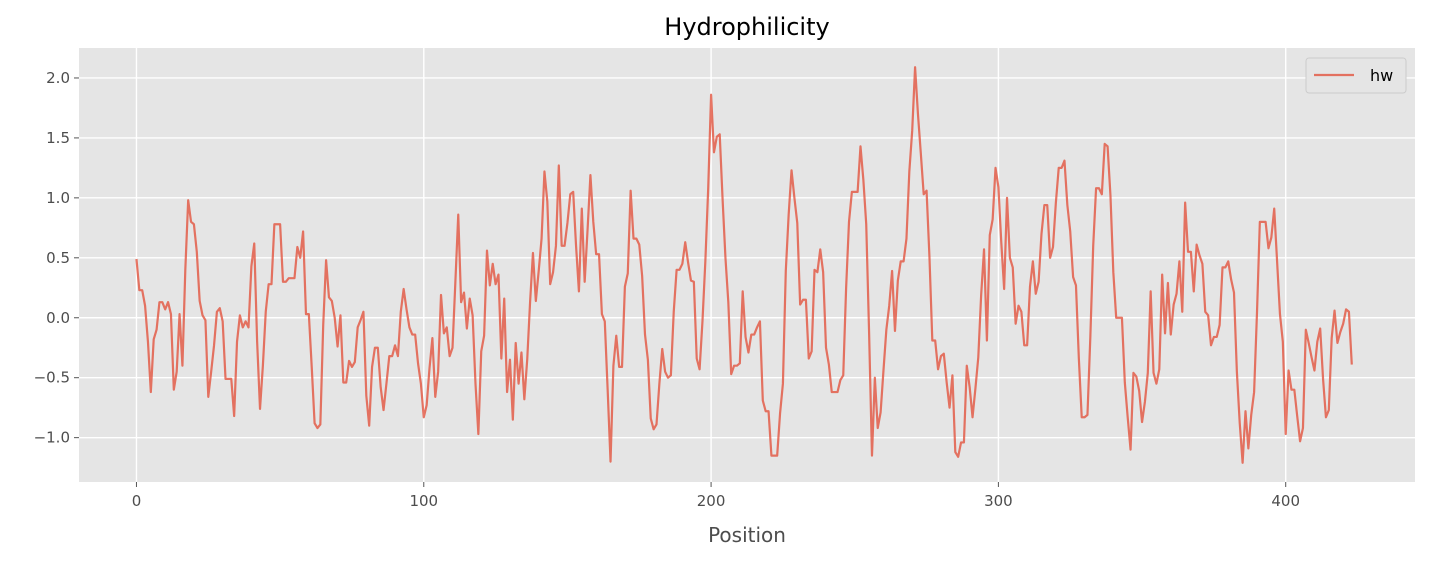  I want to click on x-tick-label: 100, so click(423, 501).